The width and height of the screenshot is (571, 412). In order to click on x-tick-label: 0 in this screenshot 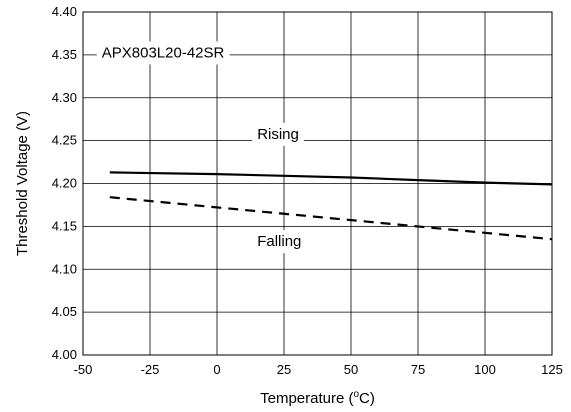, I will do `click(216, 369)`.